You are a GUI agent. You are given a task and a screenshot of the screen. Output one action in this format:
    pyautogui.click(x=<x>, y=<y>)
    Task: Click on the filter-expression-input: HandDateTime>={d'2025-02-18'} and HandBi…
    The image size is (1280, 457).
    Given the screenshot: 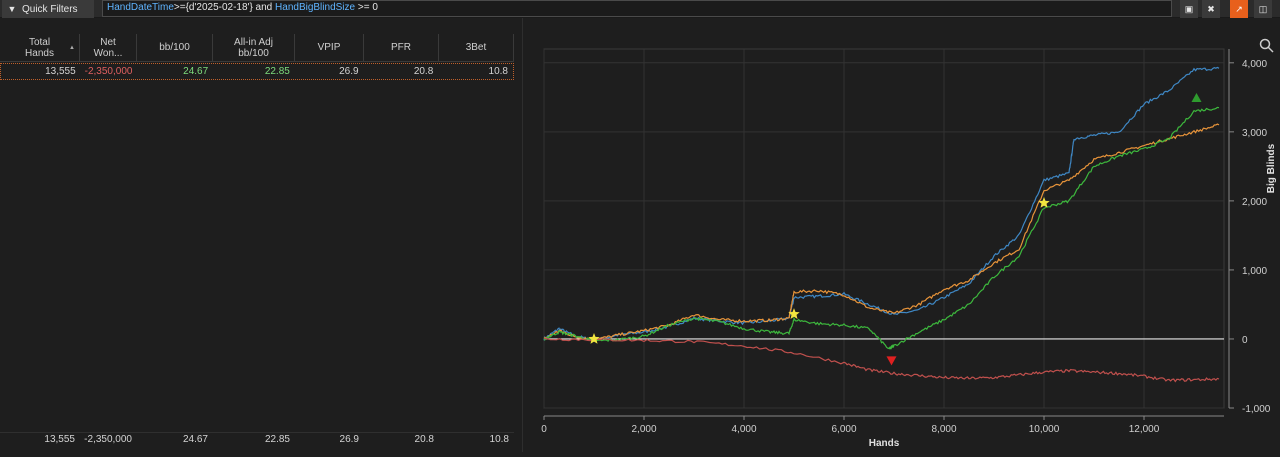 What is the action you would take?
    pyautogui.click(x=637, y=8)
    